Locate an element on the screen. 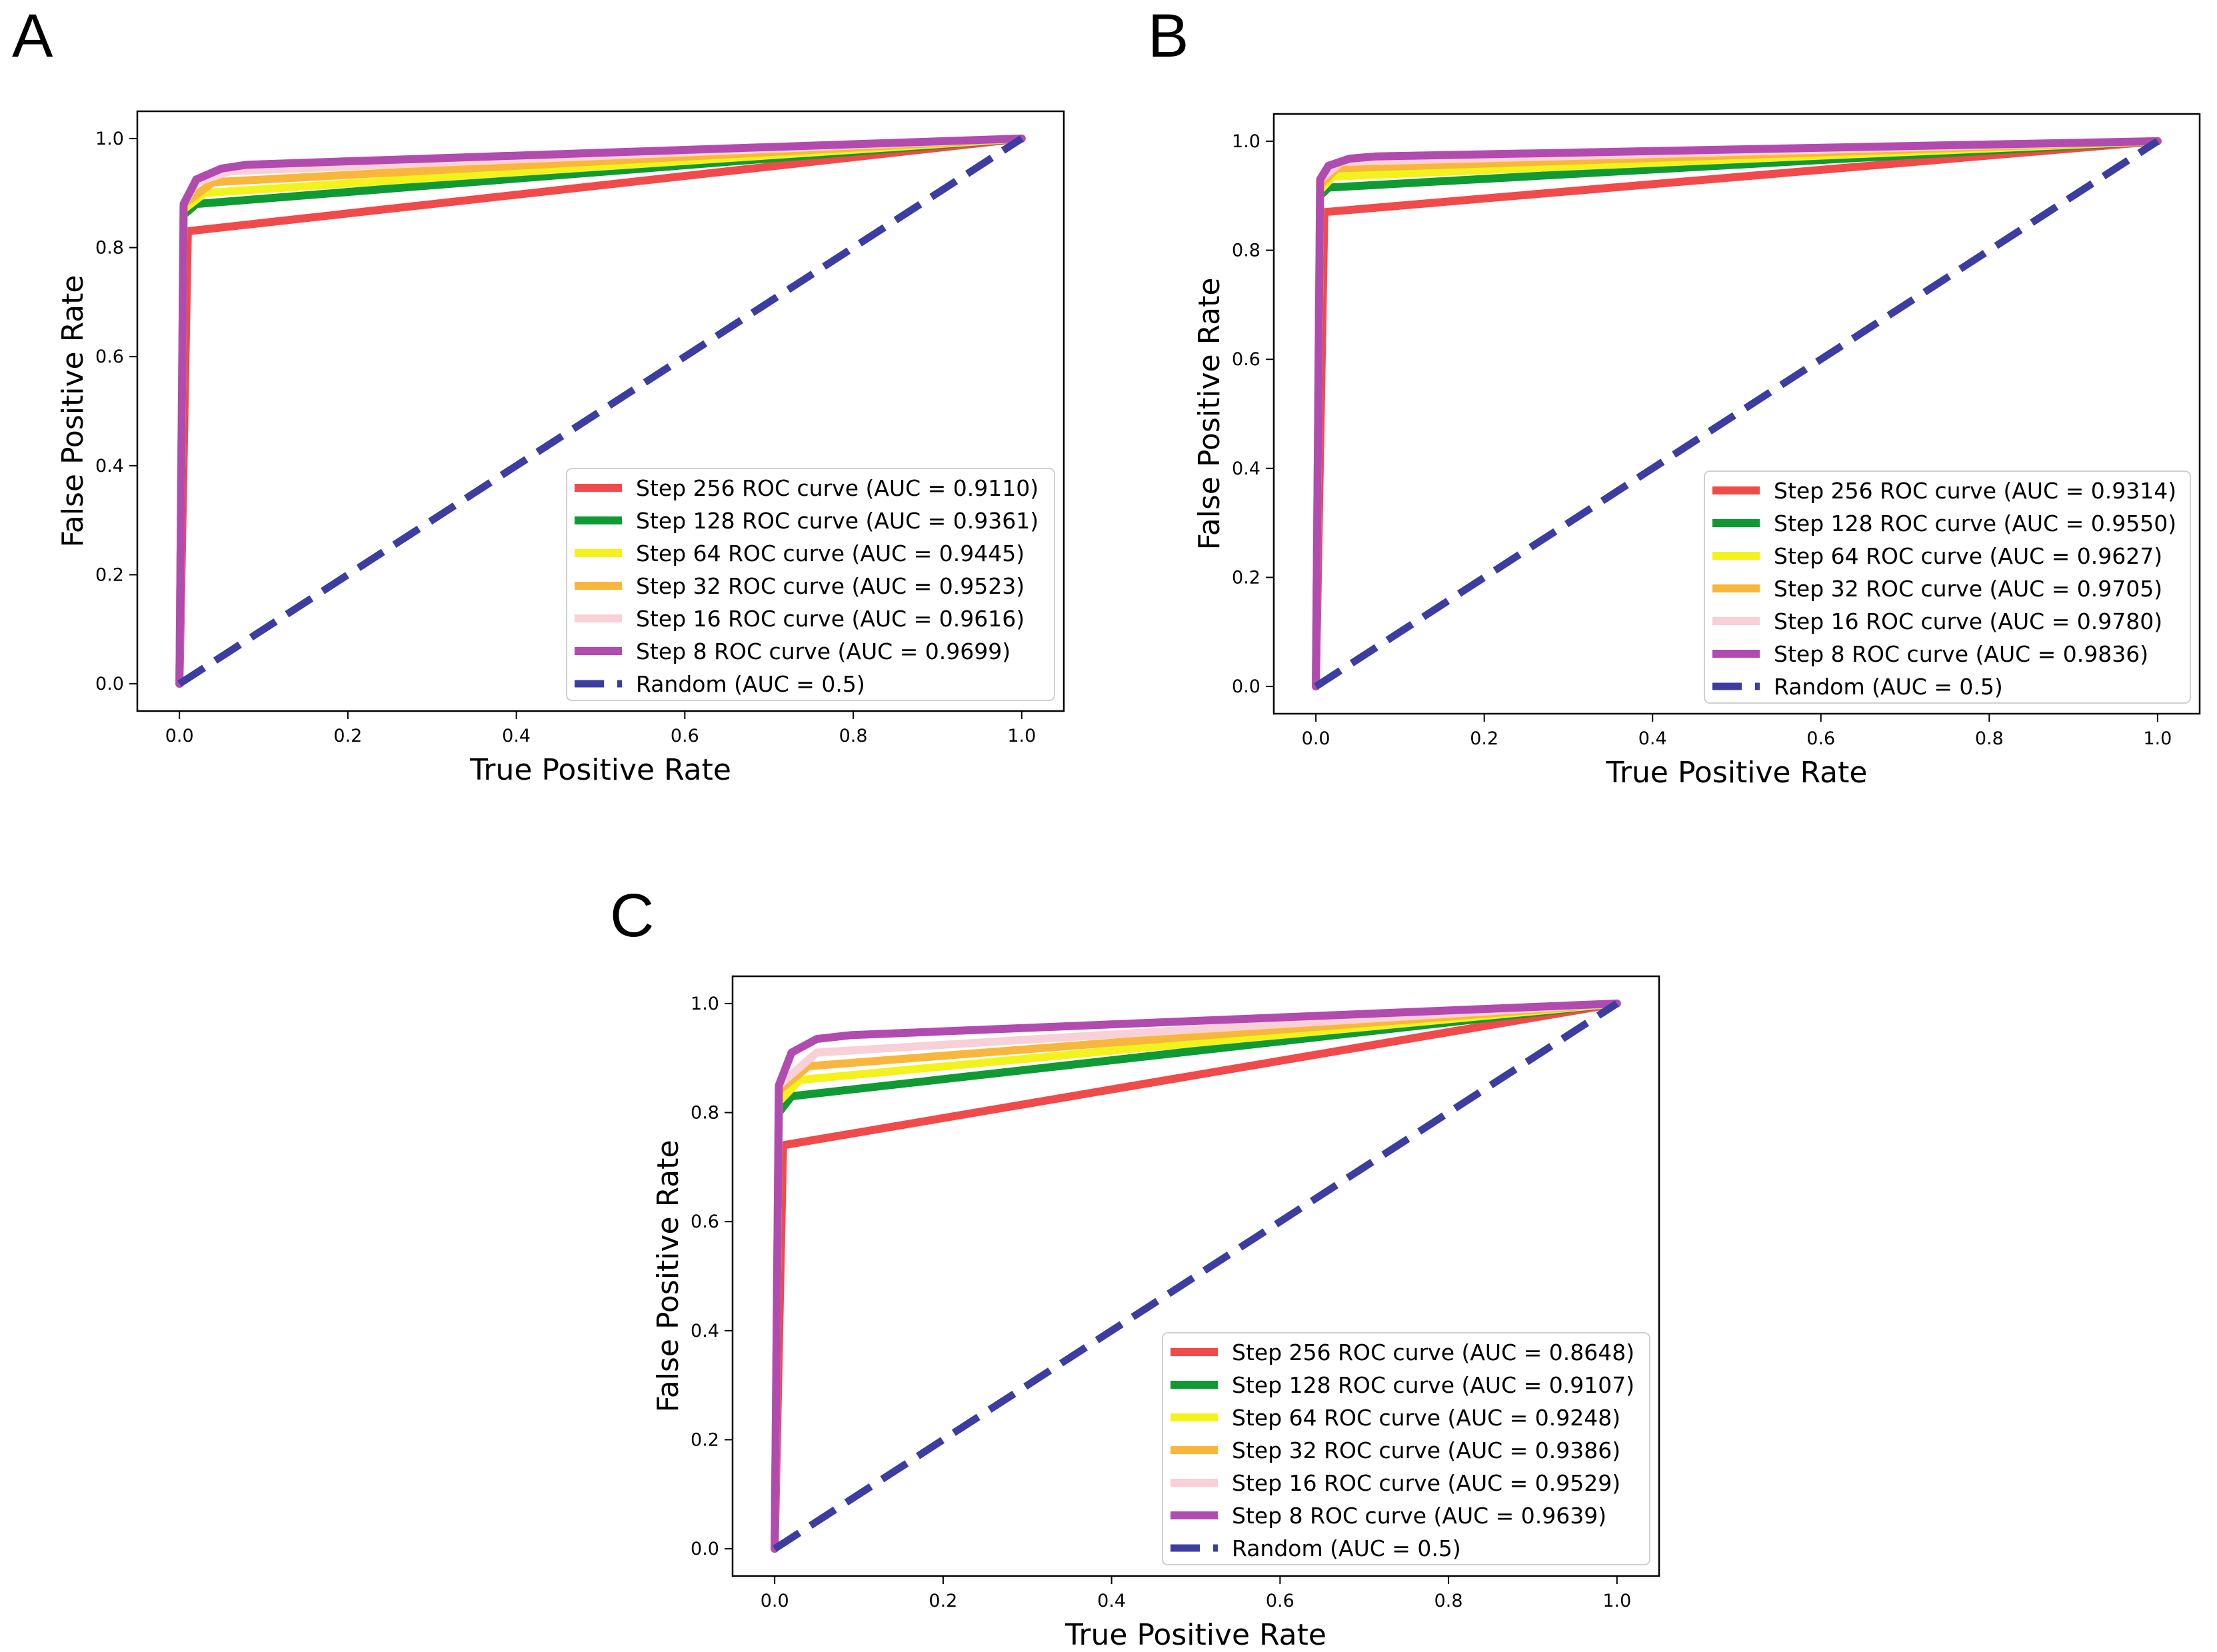 The width and height of the screenshot is (2217, 1652). x-tick-label-b-3: 0.6 is located at coordinates (1821, 738).